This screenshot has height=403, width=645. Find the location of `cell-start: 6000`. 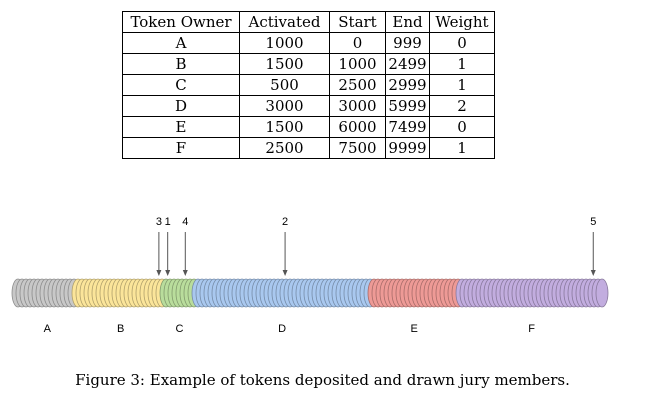

cell-start: 6000 is located at coordinates (357, 127).